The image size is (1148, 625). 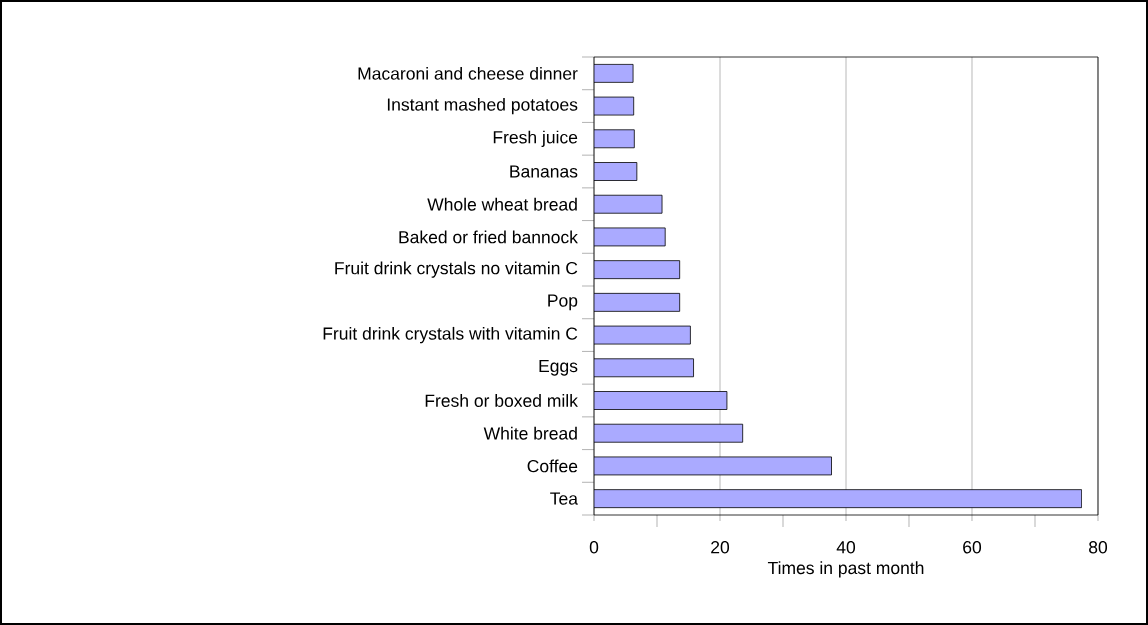 I want to click on y-tick-label: Fruit drink crystals no vitamin C, so click(x=456, y=269).